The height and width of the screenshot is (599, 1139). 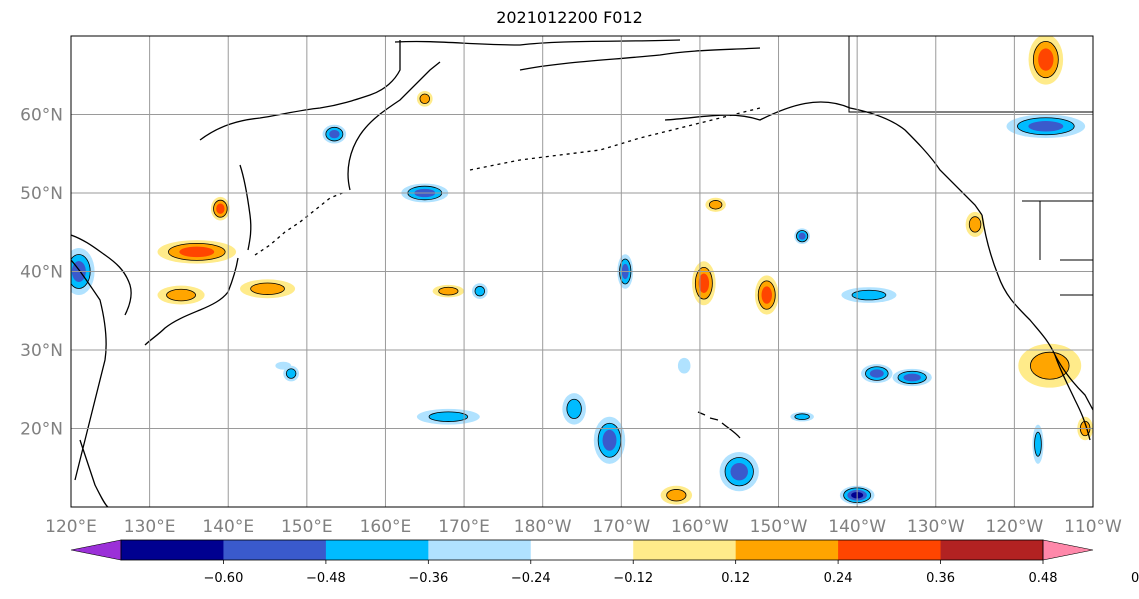 I want to click on political-borders, so click(x=970, y=166).